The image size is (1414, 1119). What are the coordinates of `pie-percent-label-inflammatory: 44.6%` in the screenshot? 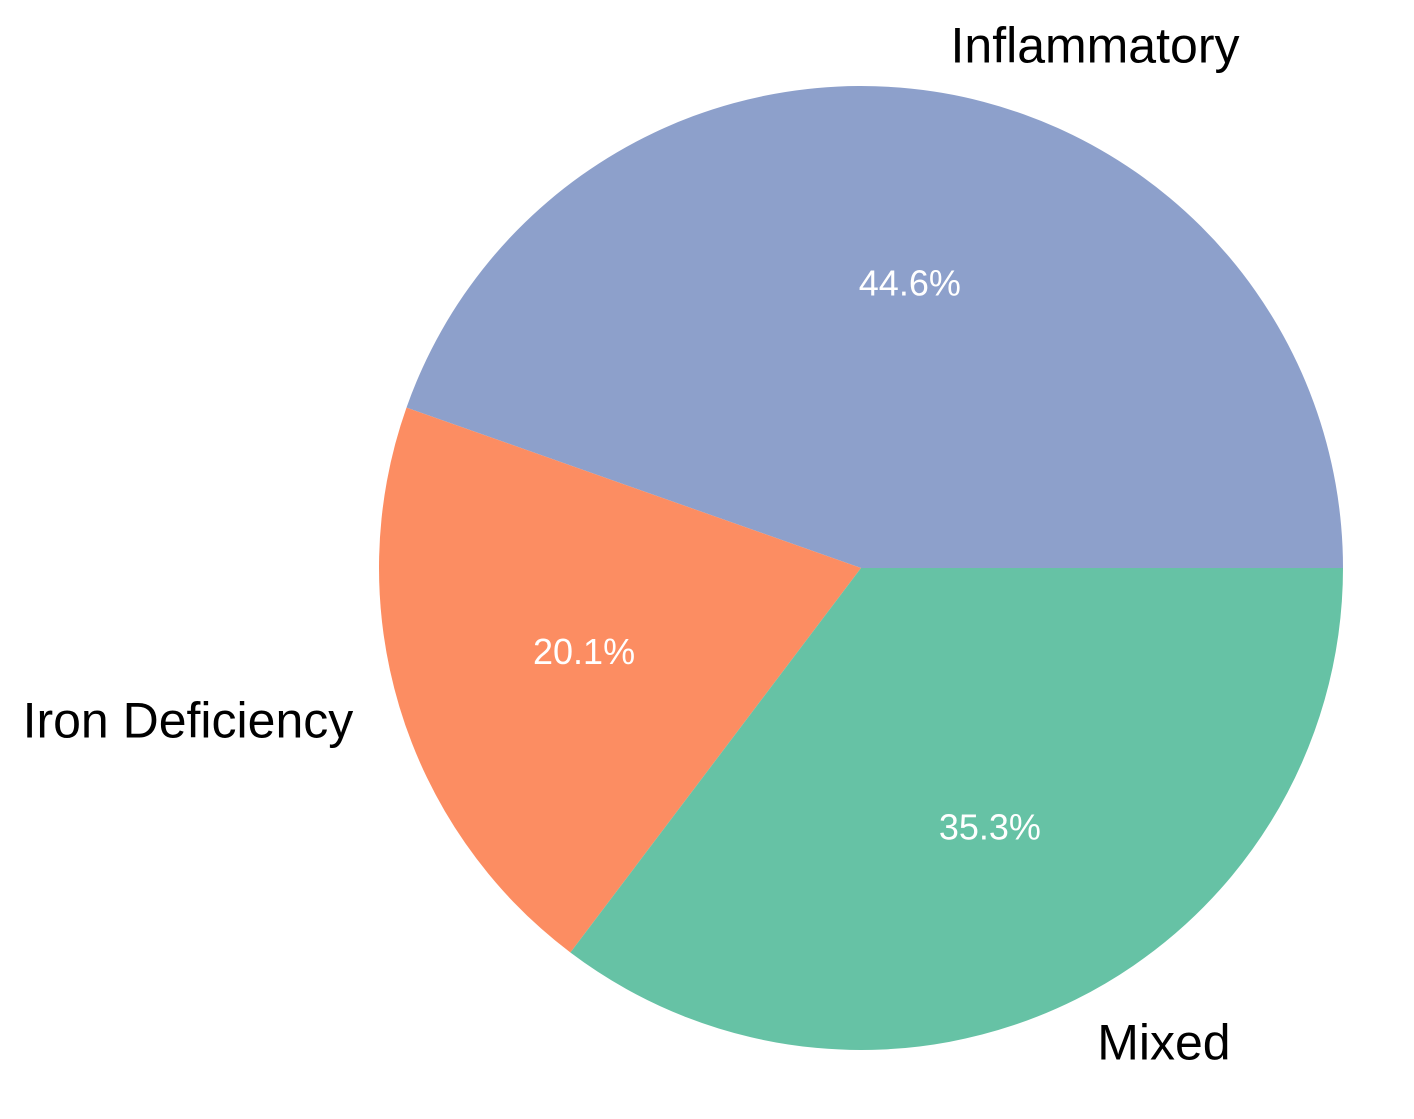 It's located at (910, 282).